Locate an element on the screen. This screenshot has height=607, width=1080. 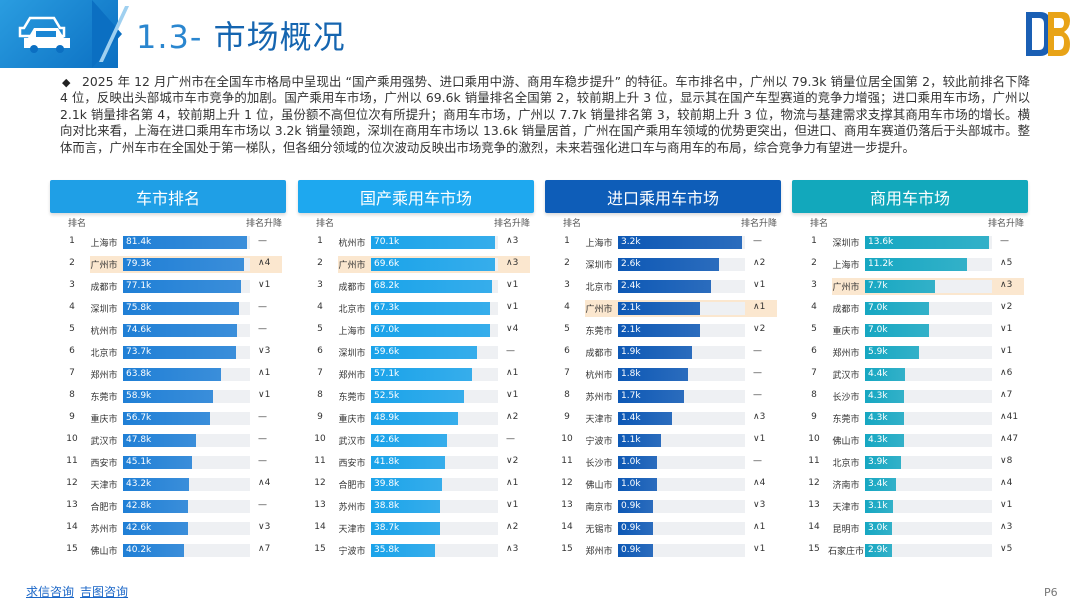
bar-value-label: 45.1k is located at coordinates (139, 462).